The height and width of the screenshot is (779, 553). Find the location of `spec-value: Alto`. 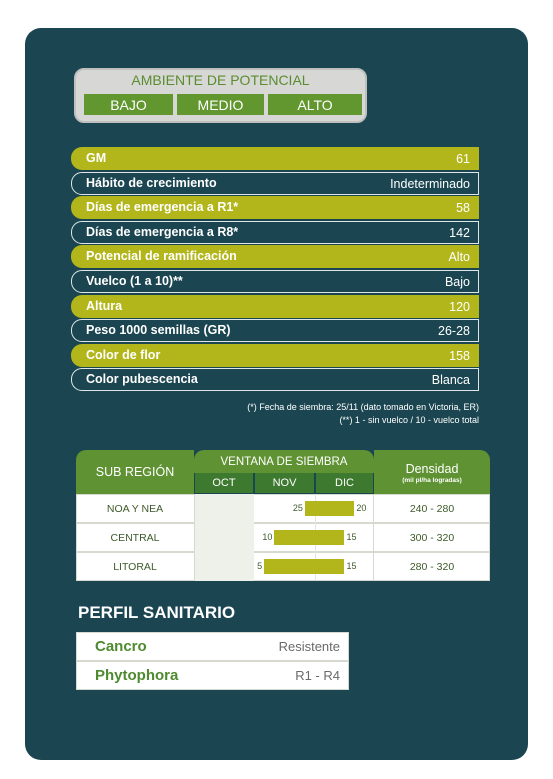

spec-value: Alto is located at coordinates (459, 257).